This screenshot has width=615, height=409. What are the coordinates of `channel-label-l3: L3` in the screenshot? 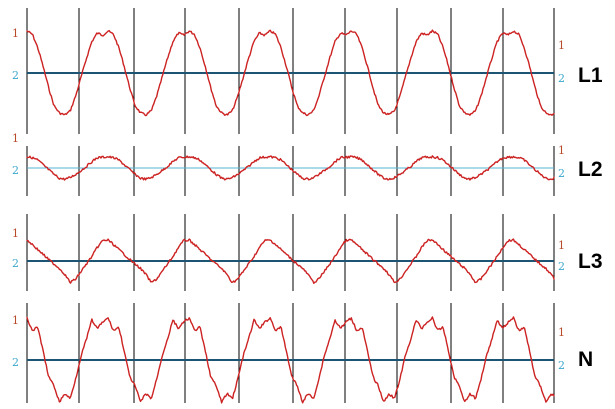 It's located at (590, 261).